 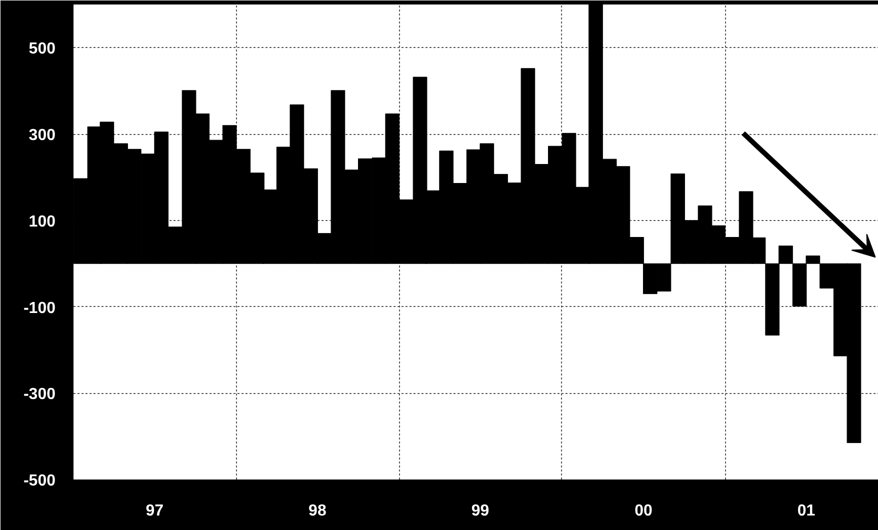 I want to click on x-tick-label: 97, so click(x=155, y=511).